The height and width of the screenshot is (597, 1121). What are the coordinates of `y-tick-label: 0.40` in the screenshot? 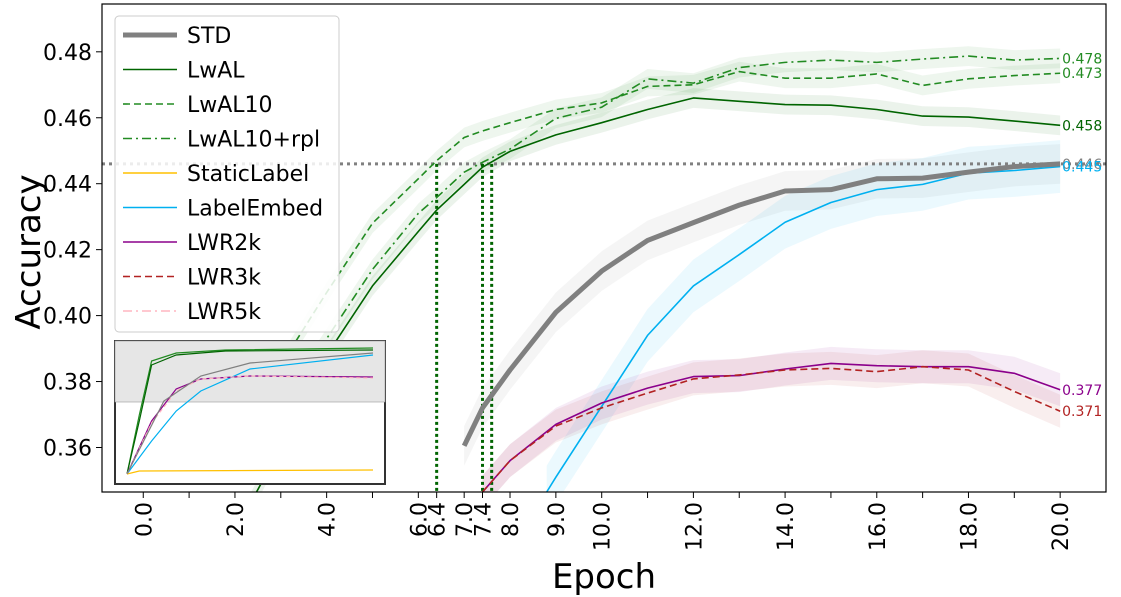 It's located at (67, 317).